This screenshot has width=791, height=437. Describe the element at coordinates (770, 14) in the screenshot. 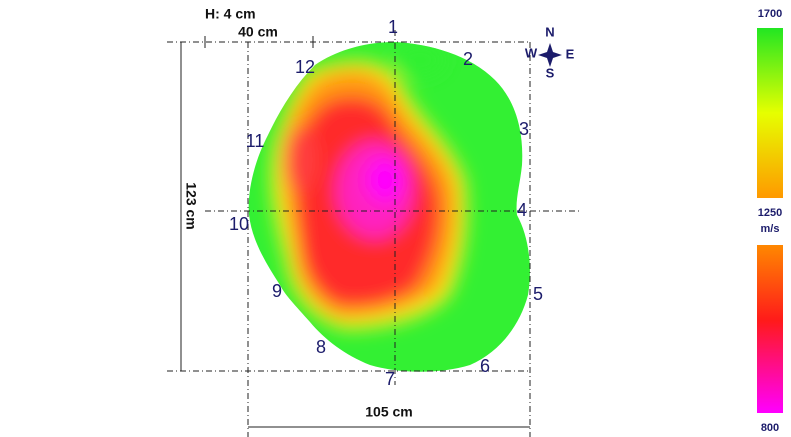

I see `scale-max: 1700` at that location.